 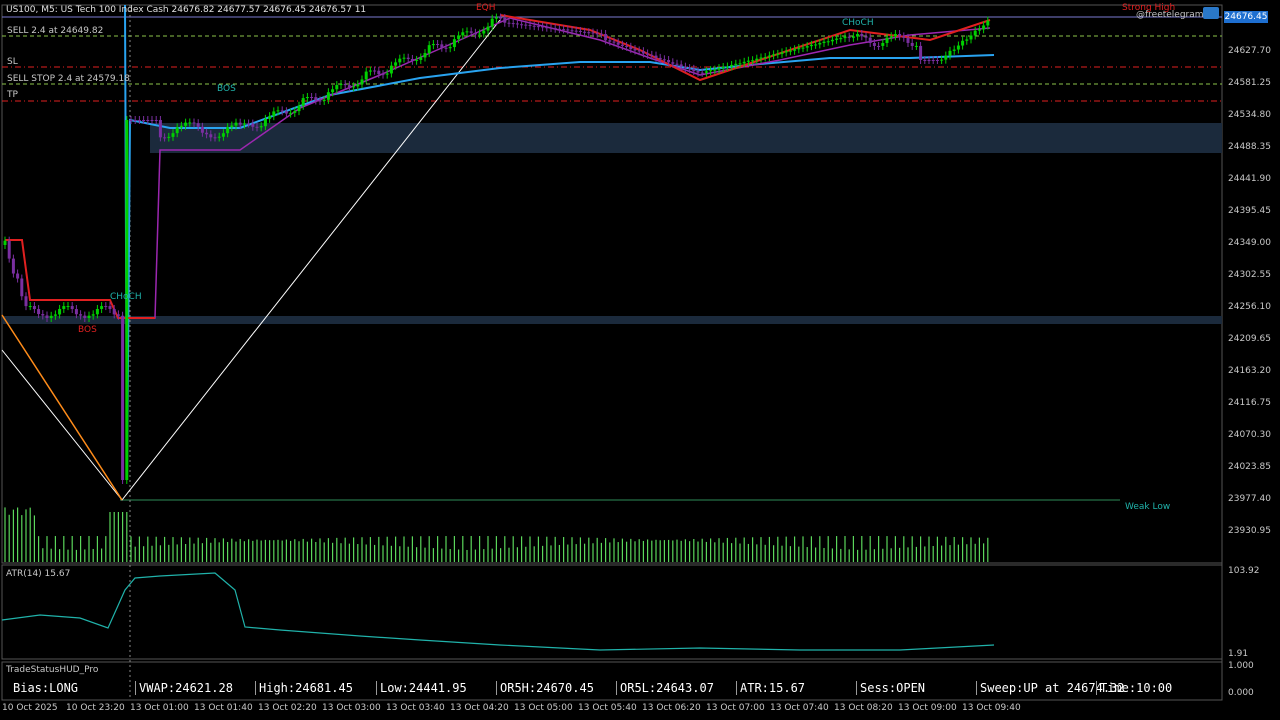 I want to click on time-label: 13 Oct 01:00, so click(x=159, y=708).